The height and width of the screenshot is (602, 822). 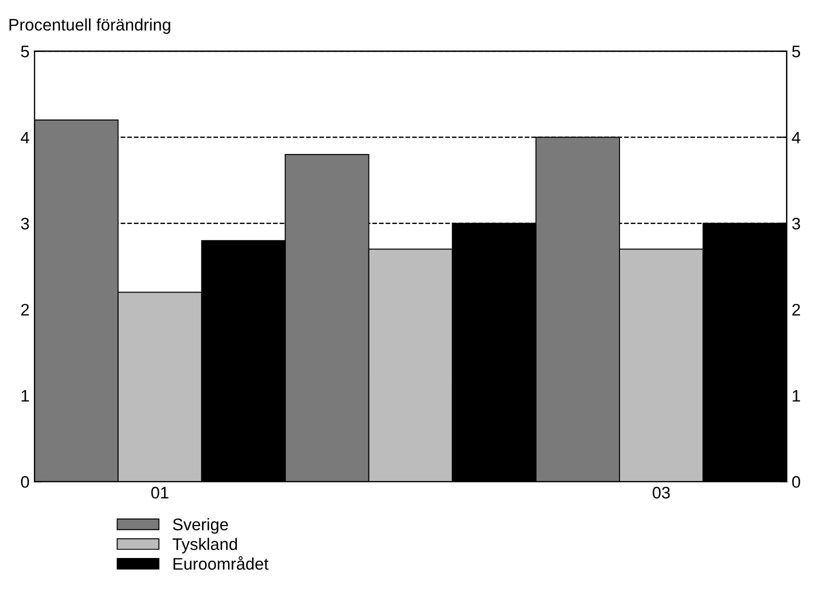 I want to click on legend-label: Sverige, so click(x=200, y=526).